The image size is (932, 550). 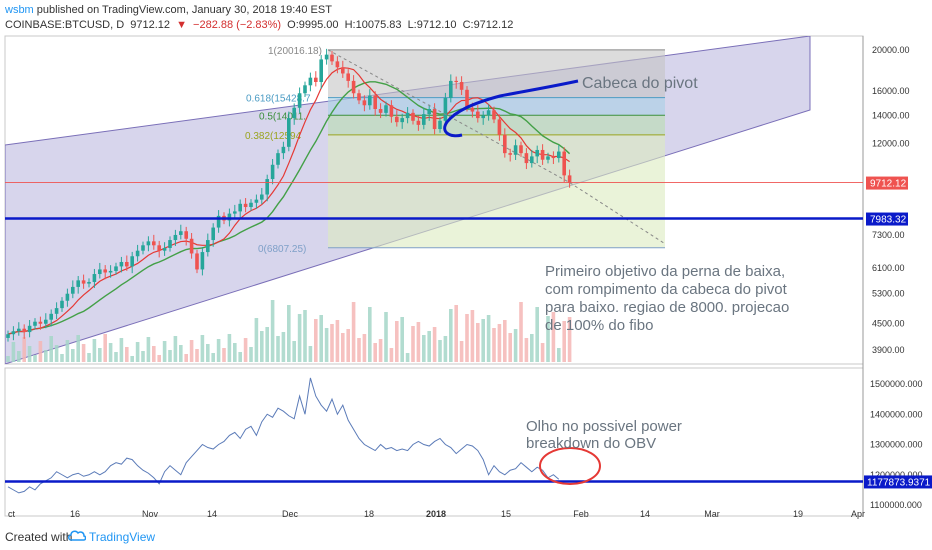 What do you see at coordinates (599, 325) in the screenshot?
I see `objective-annotation-4: de 100% do fibo` at bounding box center [599, 325].